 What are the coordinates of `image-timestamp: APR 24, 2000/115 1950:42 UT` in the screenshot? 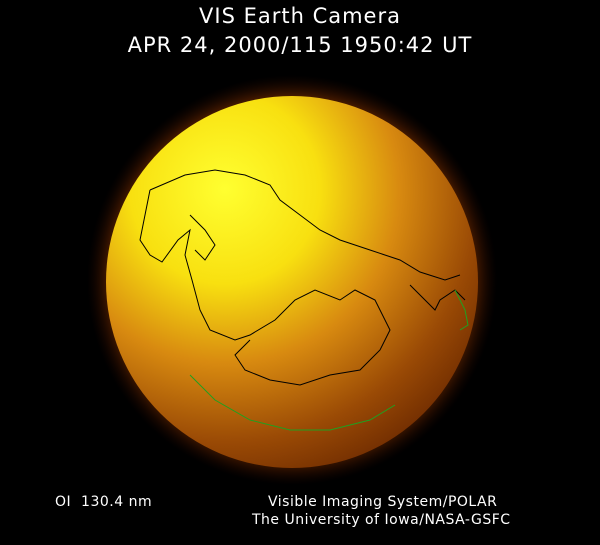 It's located at (300, 45).